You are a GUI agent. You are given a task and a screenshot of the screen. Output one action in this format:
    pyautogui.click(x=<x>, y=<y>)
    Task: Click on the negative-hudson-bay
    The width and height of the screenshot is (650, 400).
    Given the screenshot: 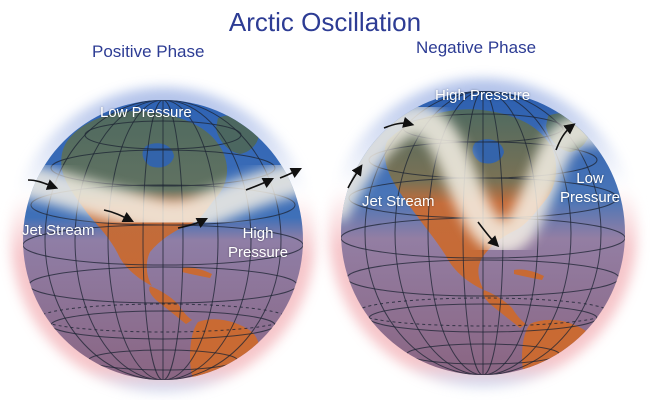 What is the action you would take?
    pyautogui.click(x=488, y=151)
    